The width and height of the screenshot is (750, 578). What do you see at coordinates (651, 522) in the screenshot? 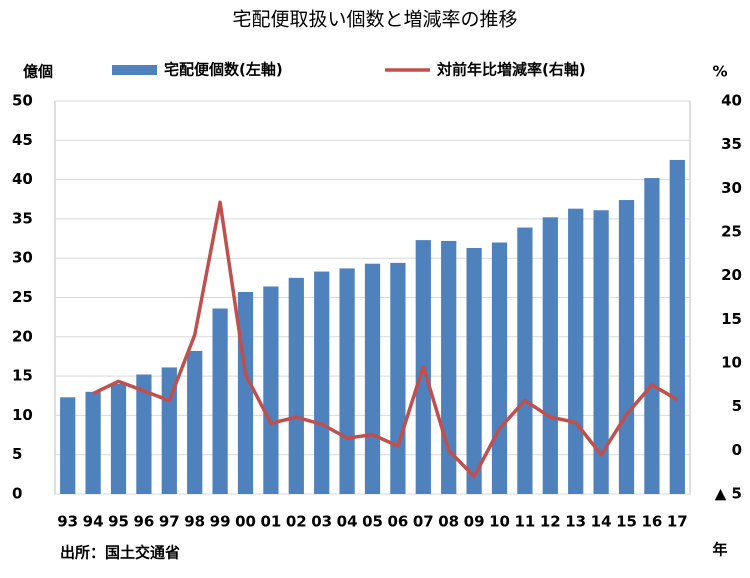
I see `x-tick-label: 16` at bounding box center [651, 522].